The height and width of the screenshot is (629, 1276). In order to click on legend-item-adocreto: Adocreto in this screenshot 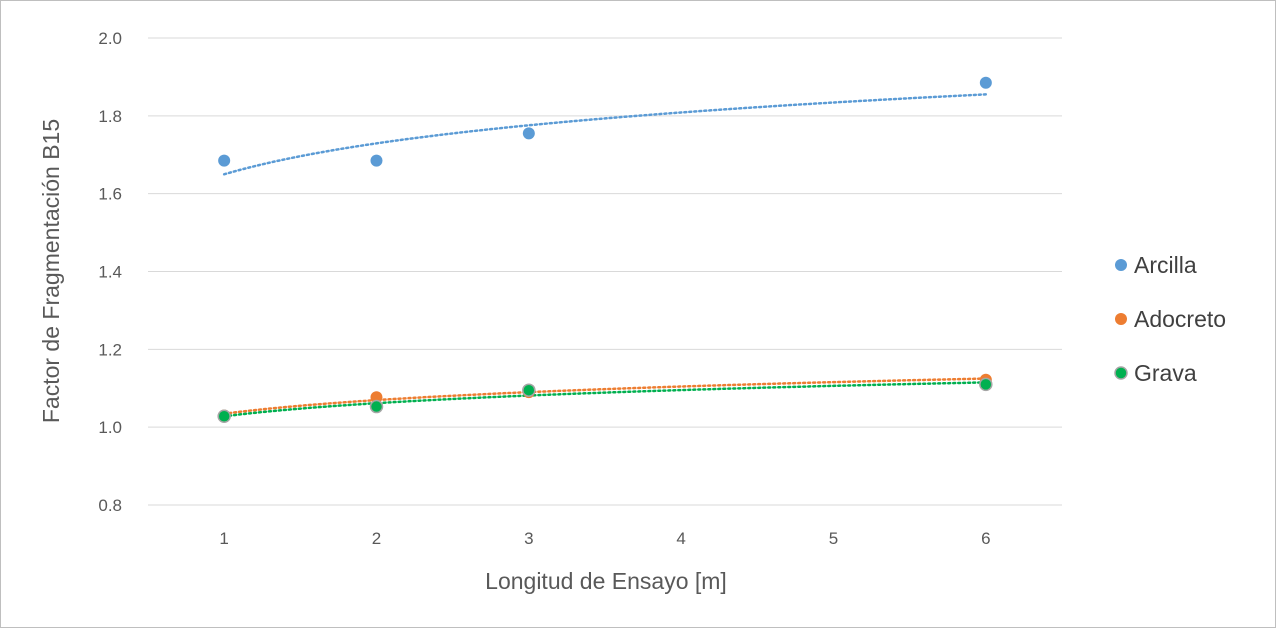, I will do `click(1170, 319)`.